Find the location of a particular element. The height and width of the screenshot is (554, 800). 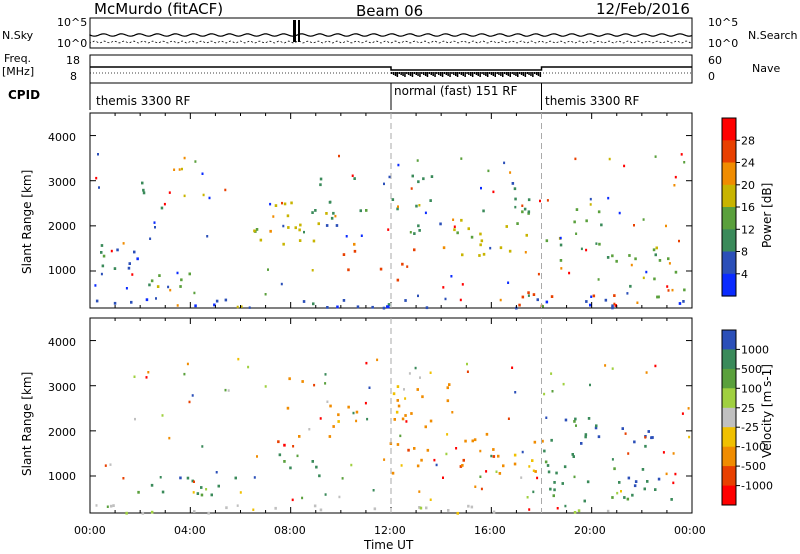

velocity-cbar-swatch is located at coordinates (729, 398).